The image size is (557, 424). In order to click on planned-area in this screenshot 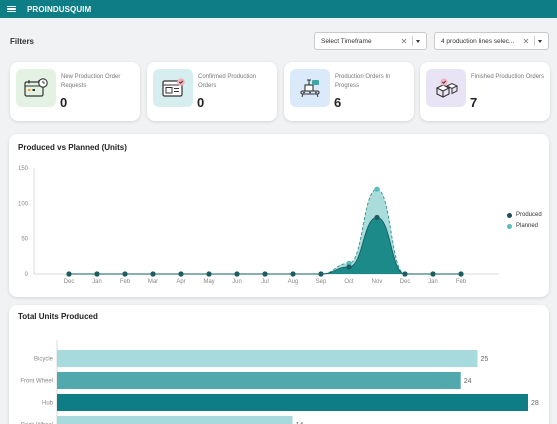, I will do `click(265, 231)`.